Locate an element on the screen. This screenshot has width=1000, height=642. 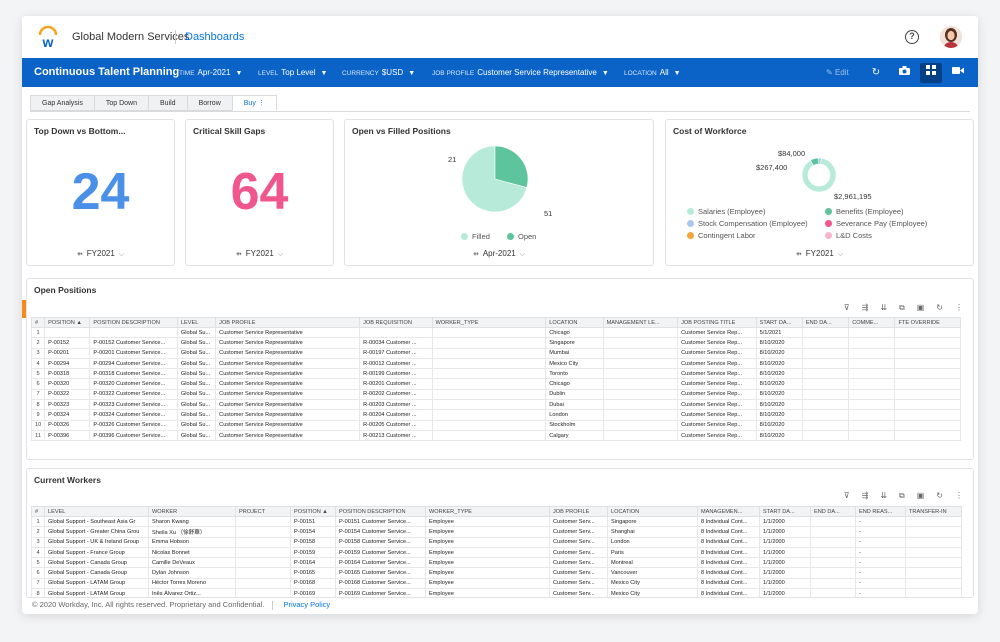
column-header: POSITION ▲ is located at coordinates (67, 322).